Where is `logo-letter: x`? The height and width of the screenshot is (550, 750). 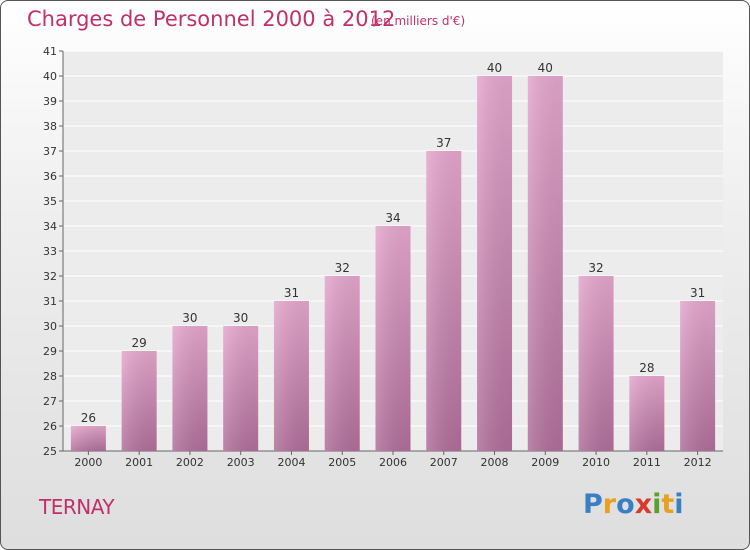
logo-letter: x is located at coordinates (643, 504).